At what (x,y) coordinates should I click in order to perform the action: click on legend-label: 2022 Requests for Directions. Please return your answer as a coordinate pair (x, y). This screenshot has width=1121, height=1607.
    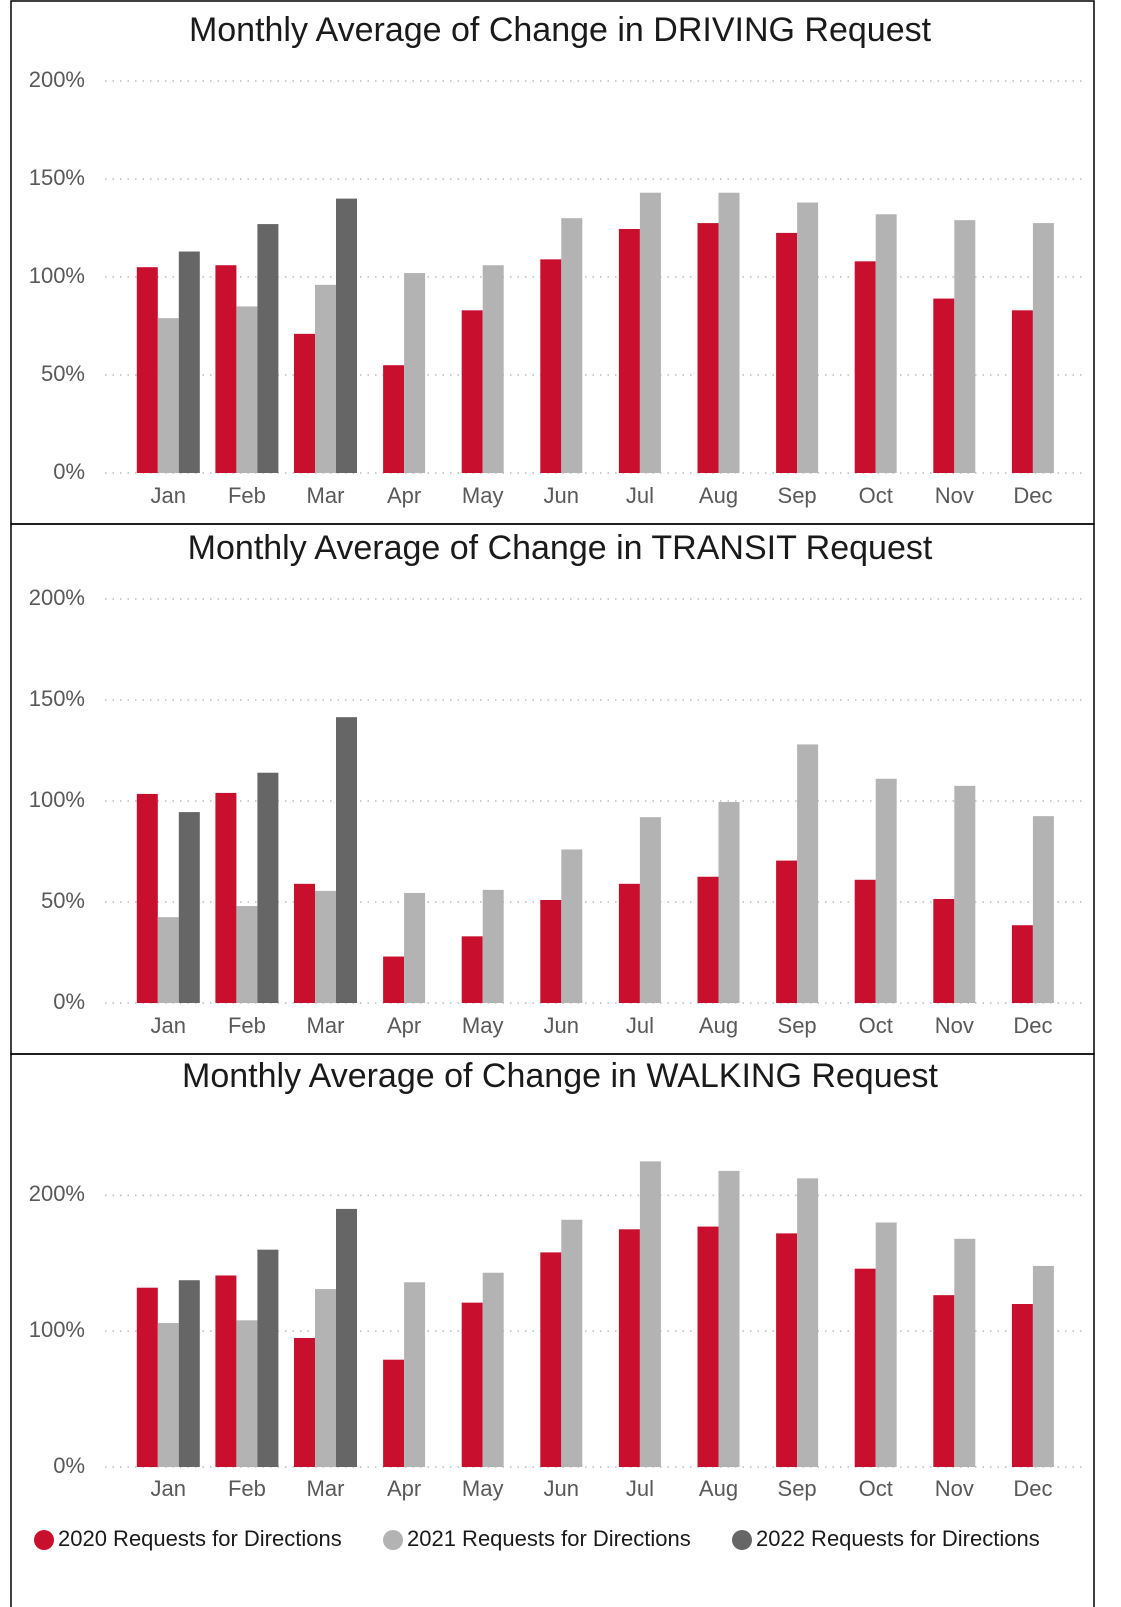
    Looking at the image, I should click on (898, 1538).